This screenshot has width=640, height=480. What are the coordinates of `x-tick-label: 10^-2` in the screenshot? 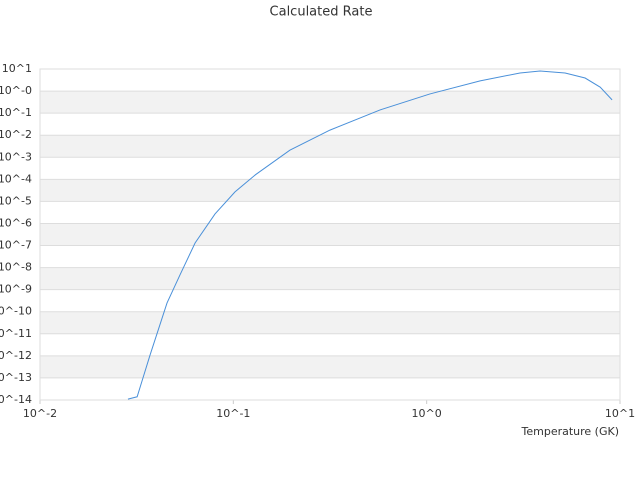 It's located at (40, 413).